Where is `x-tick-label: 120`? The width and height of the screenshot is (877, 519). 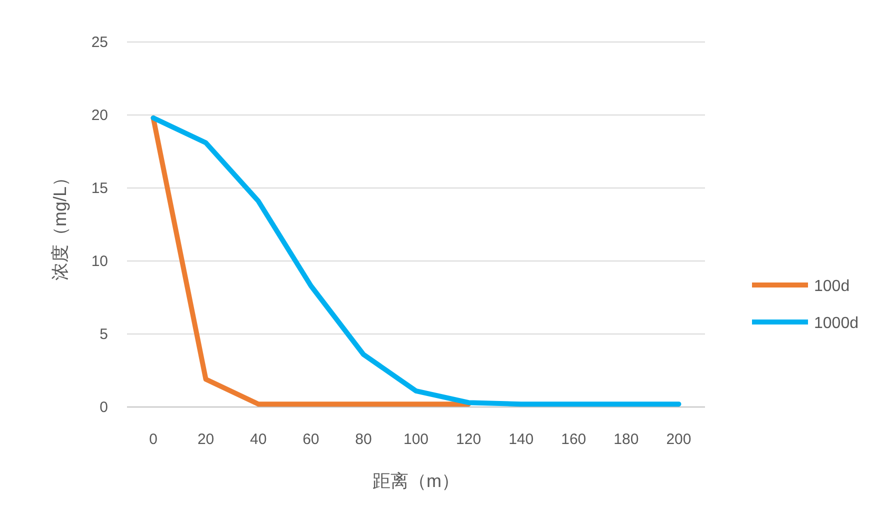 x-tick-label: 120 is located at coordinates (469, 439).